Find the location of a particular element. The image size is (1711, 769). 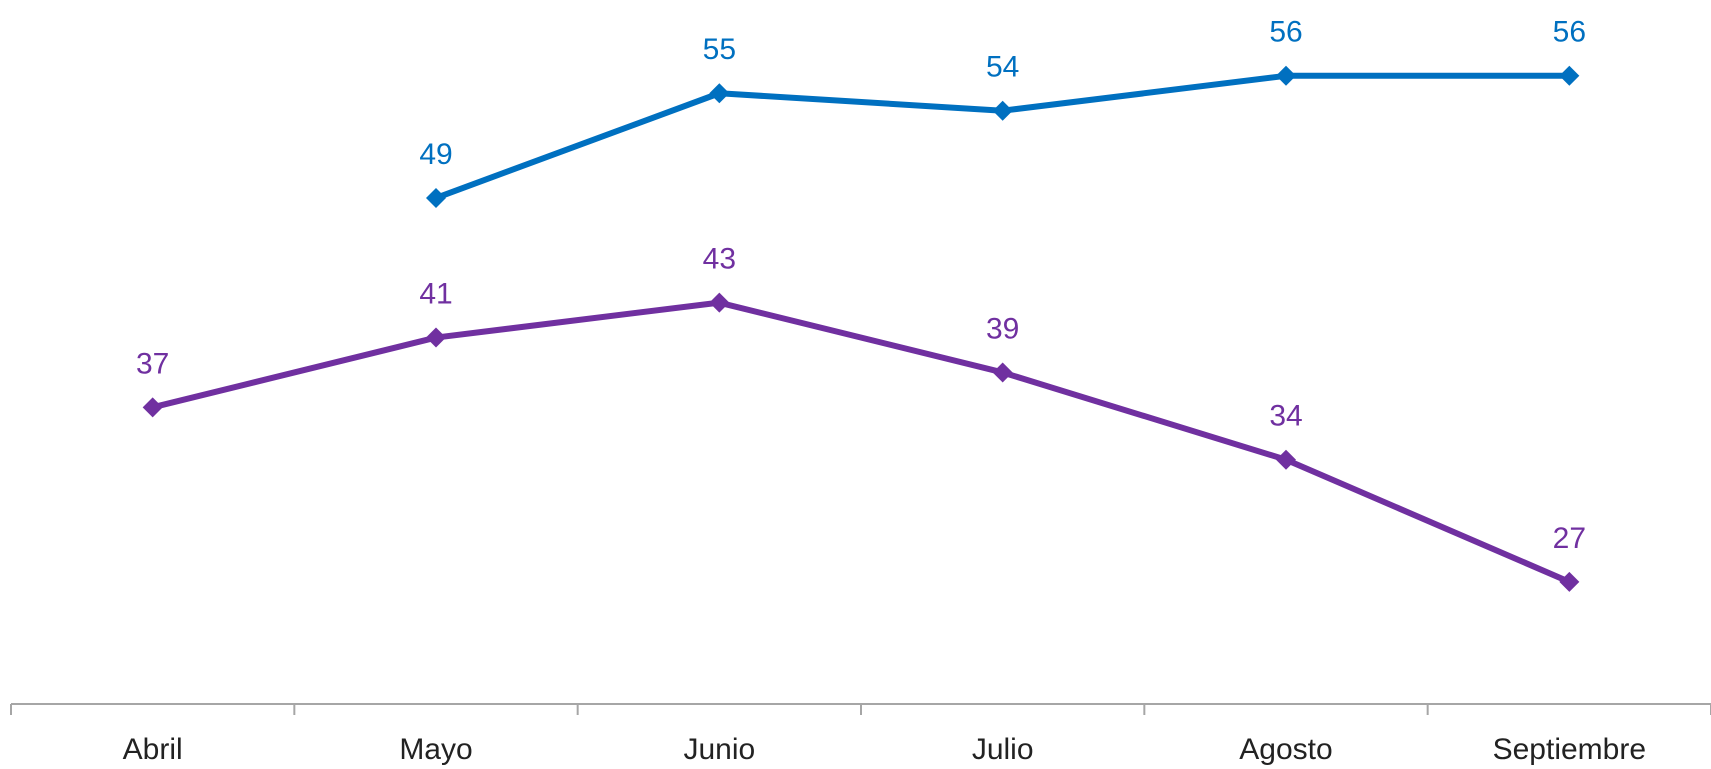

data-label: 43 is located at coordinates (719, 259).